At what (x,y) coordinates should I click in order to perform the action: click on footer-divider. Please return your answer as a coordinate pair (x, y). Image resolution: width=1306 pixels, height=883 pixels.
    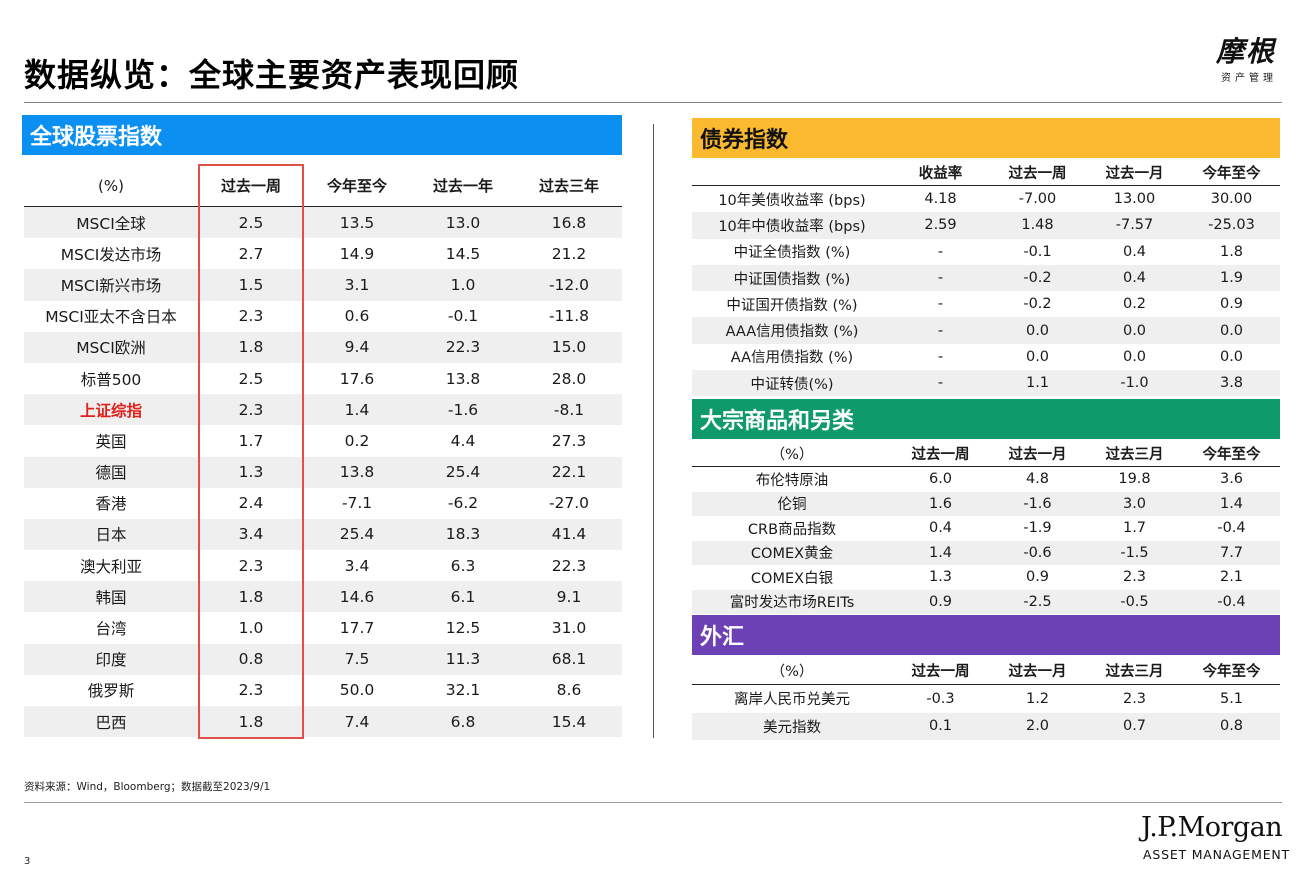
    Looking at the image, I should click on (653, 802).